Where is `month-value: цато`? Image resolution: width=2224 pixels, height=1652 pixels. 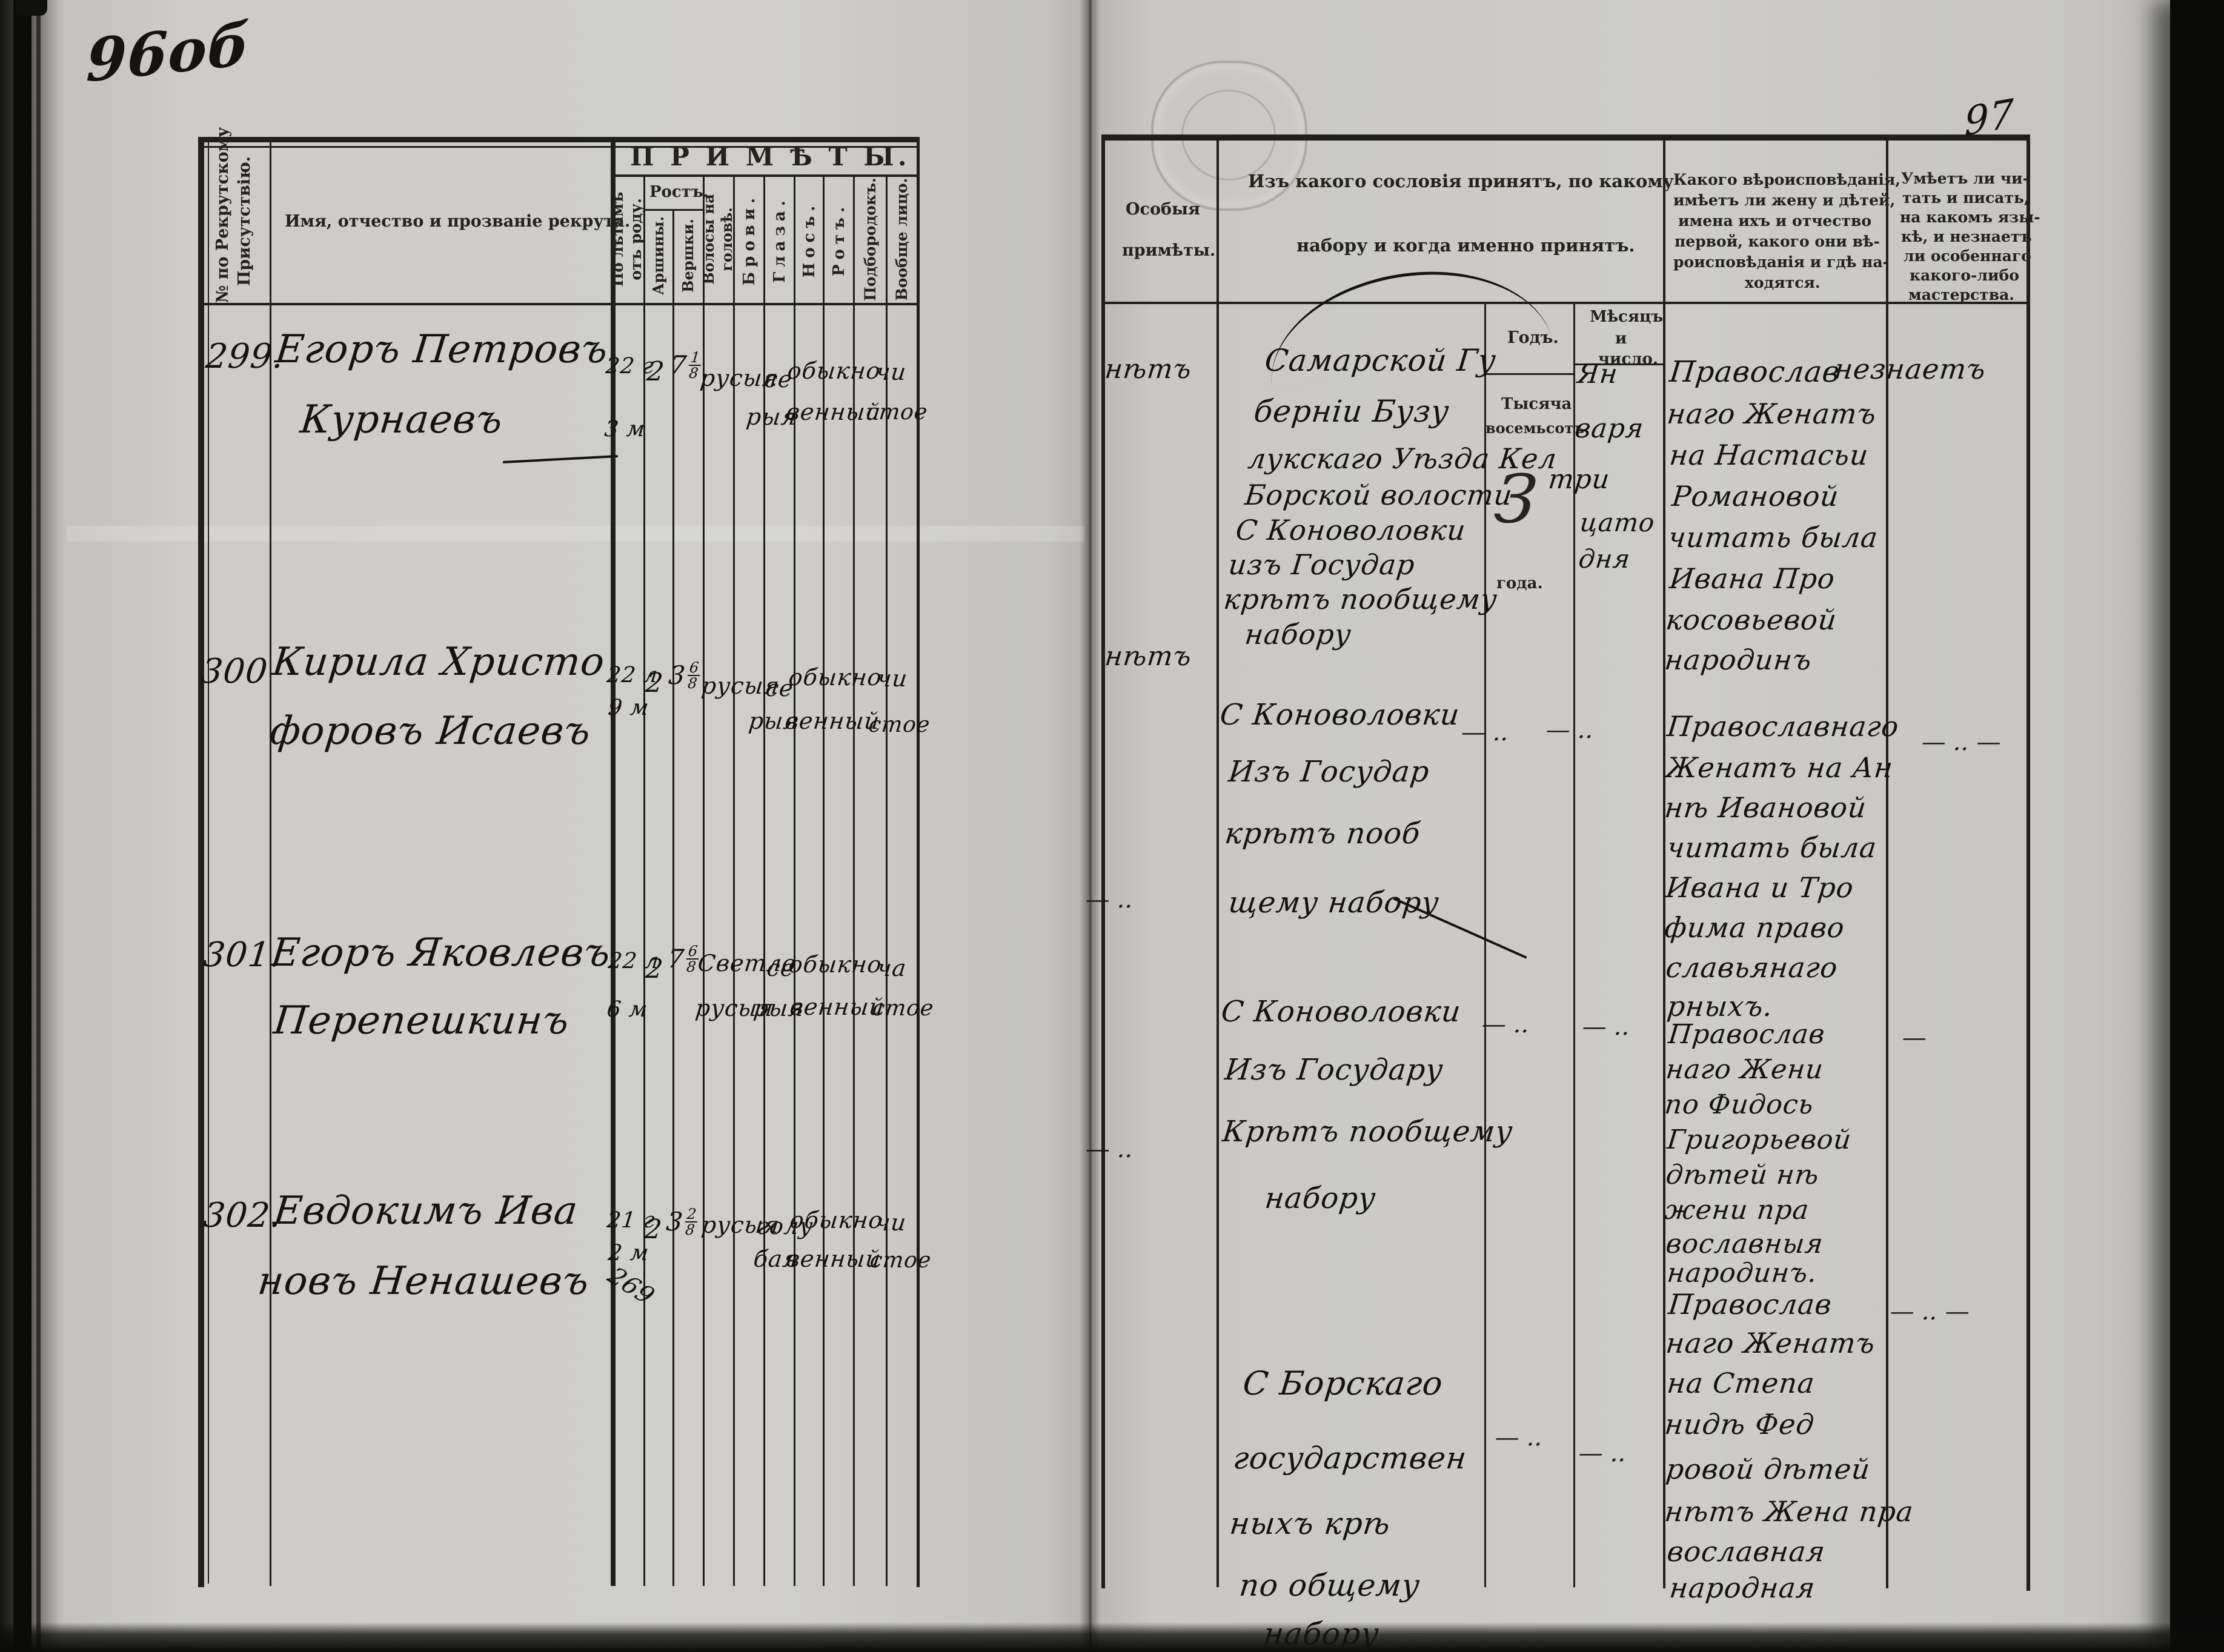 month-value: цато is located at coordinates (1617, 522).